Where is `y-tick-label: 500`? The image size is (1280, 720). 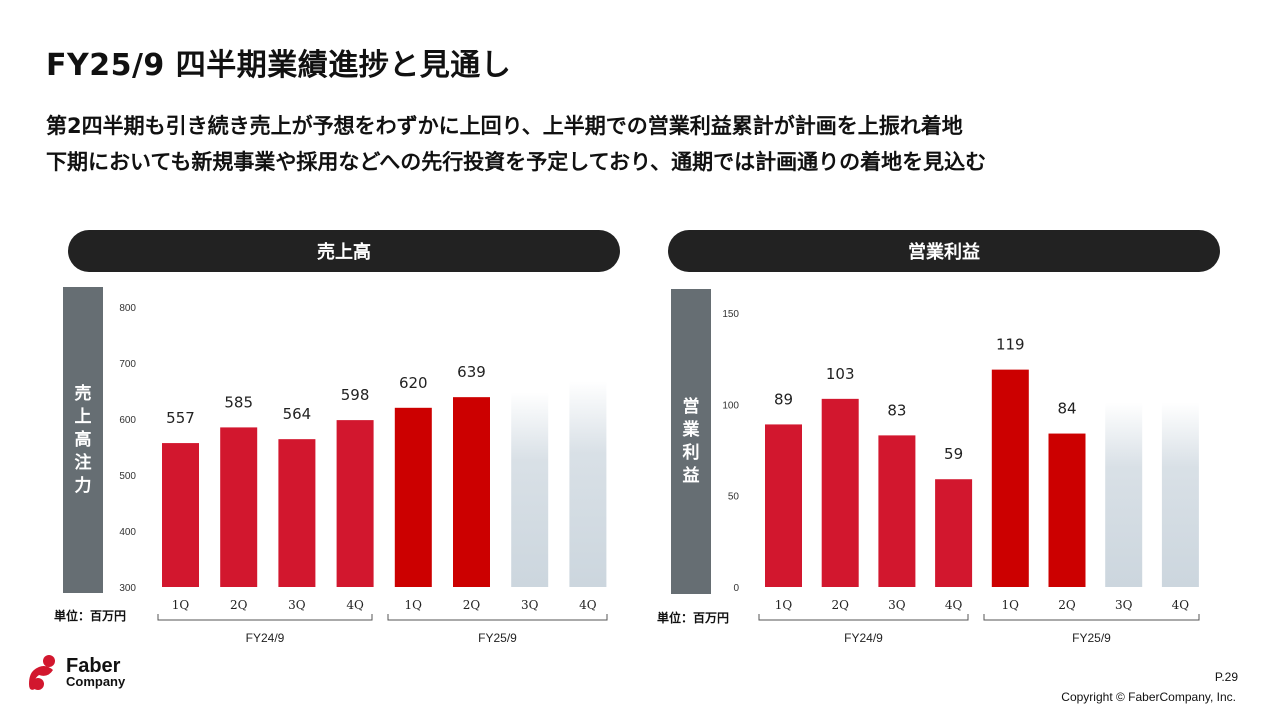 y-tick-label: 500 is located at coordinates (127, 476).